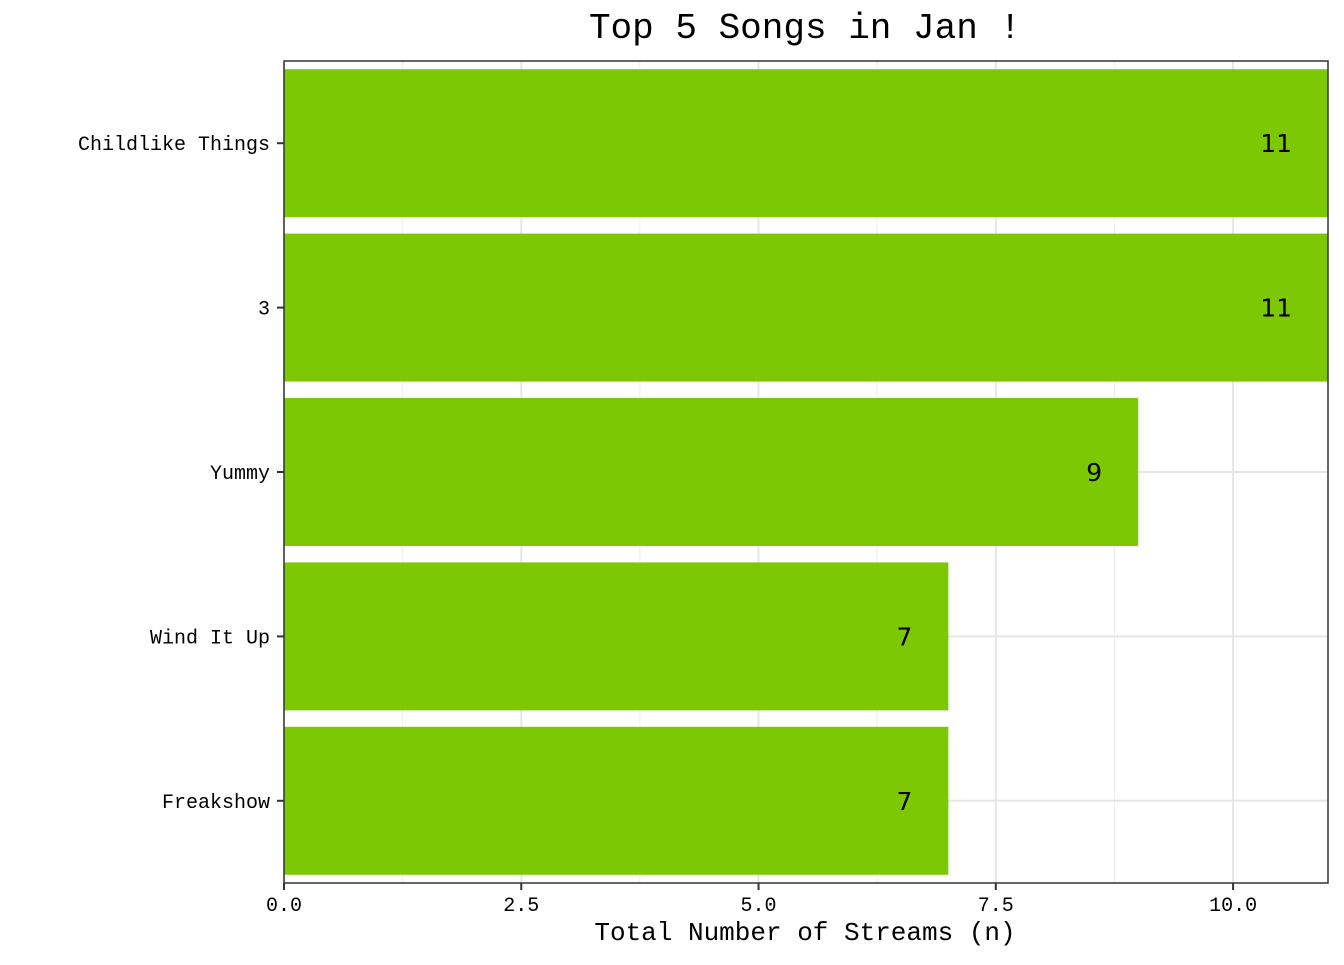 This screenshot has height=965, width=1344. What do you see at coordinates (996, 906) in the screenshot?
I see `x-tick-label: 7.5` at bounding box center [996, 906].